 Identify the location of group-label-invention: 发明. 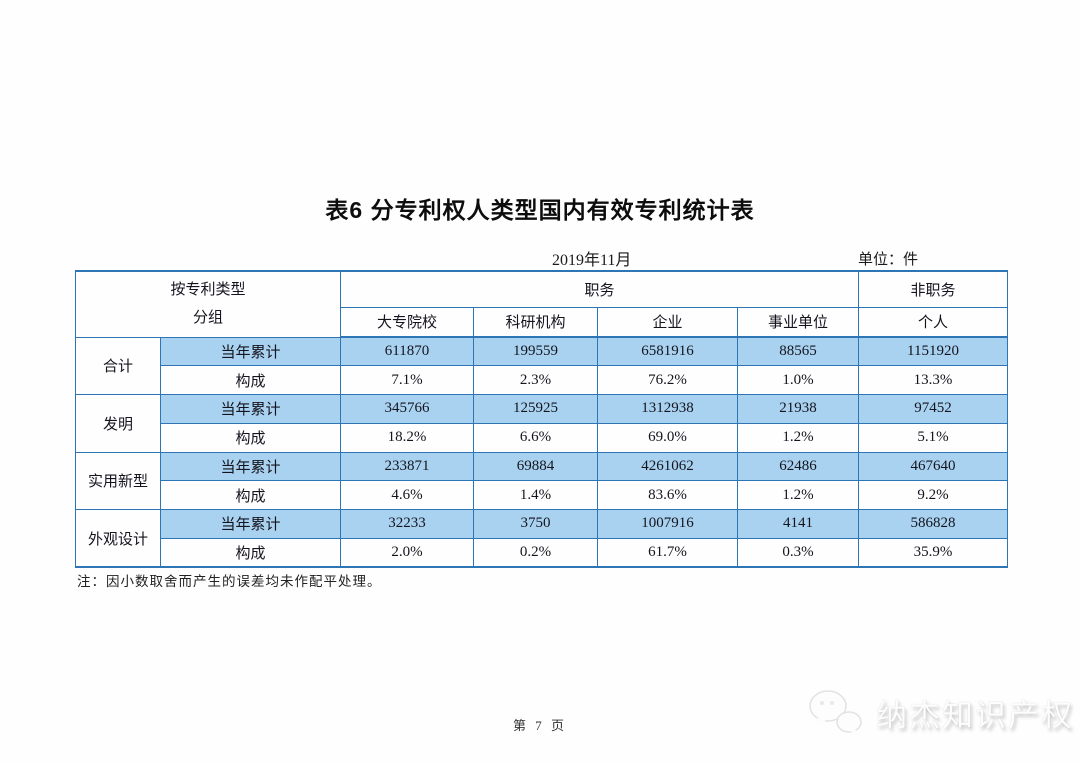
(118, 423).